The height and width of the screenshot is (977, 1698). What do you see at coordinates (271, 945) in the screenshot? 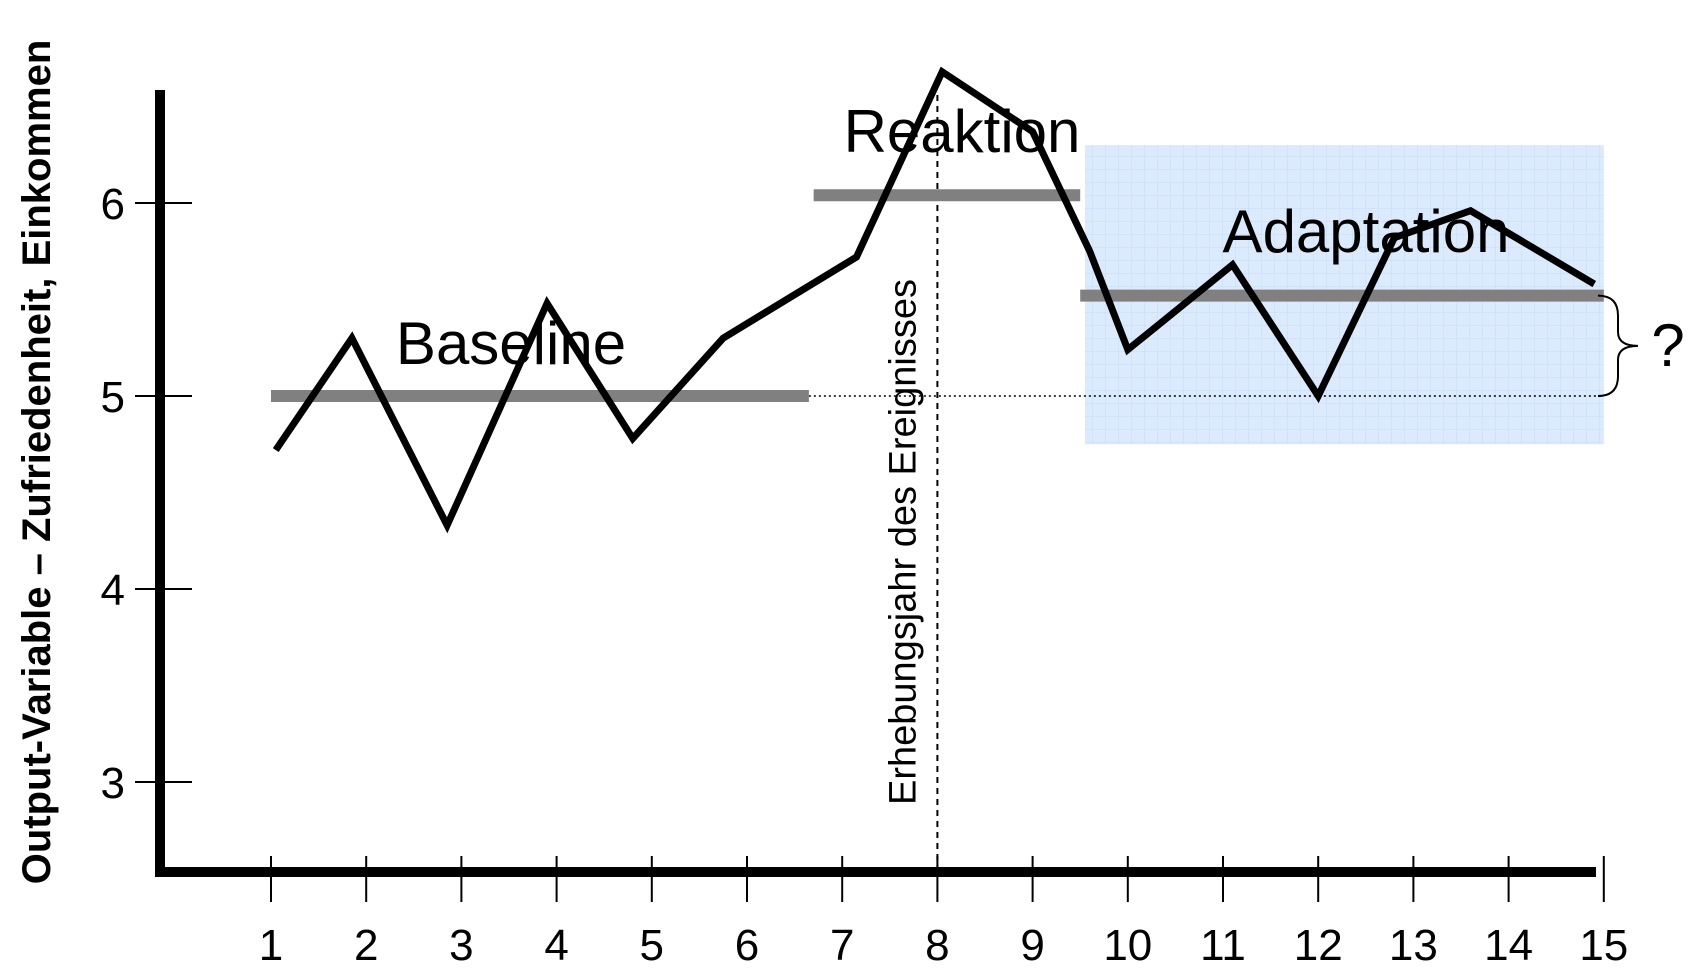
I see `x-tick-label: 1` at bounding box center [271, 945].